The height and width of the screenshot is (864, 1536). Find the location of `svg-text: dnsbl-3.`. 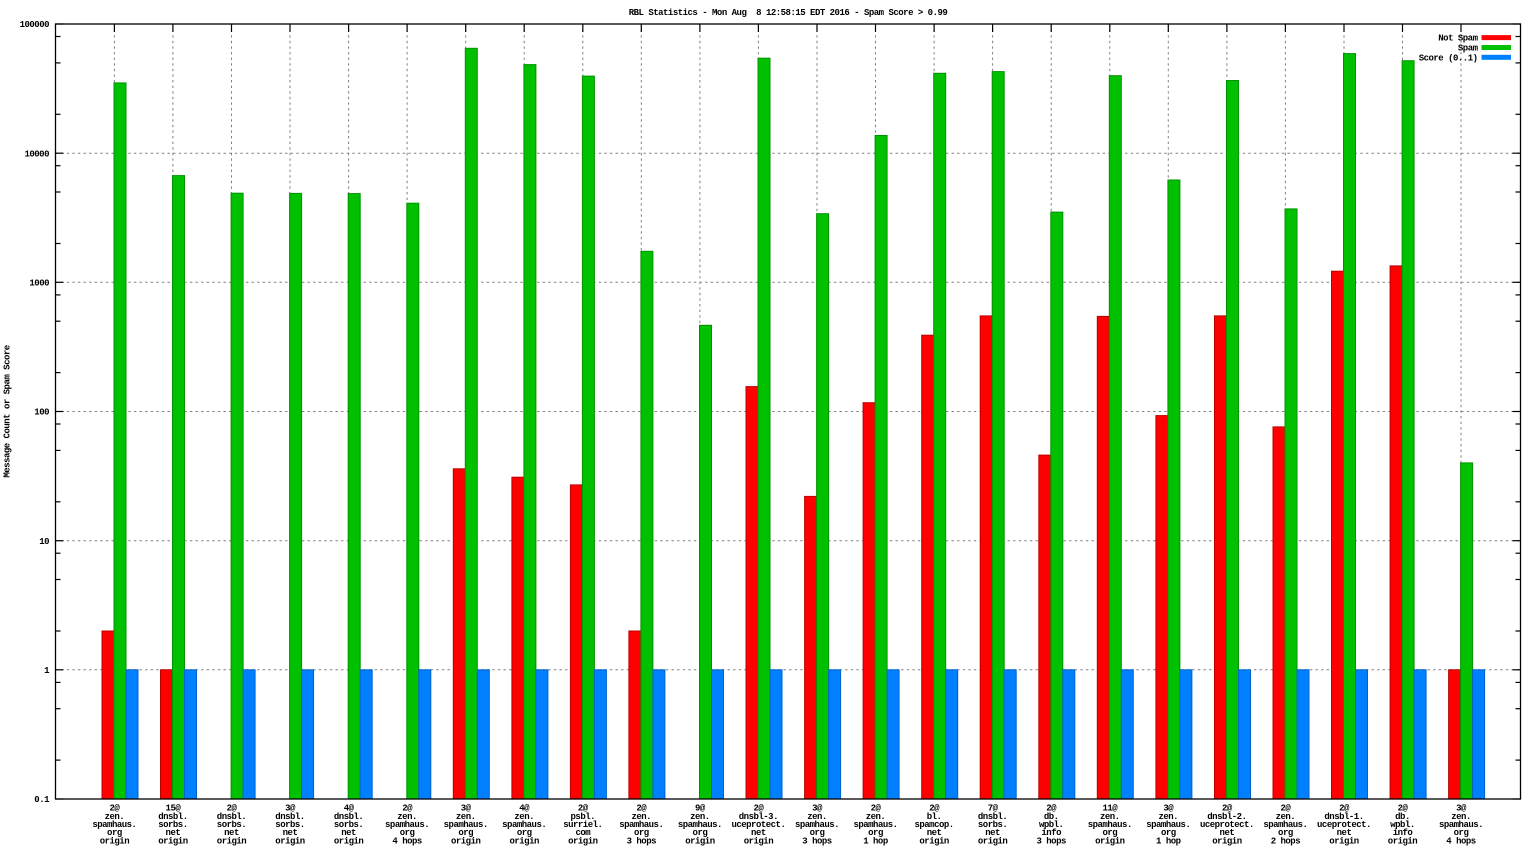

svg-text: dnsbl-3. is located at coordinates (758, 817).